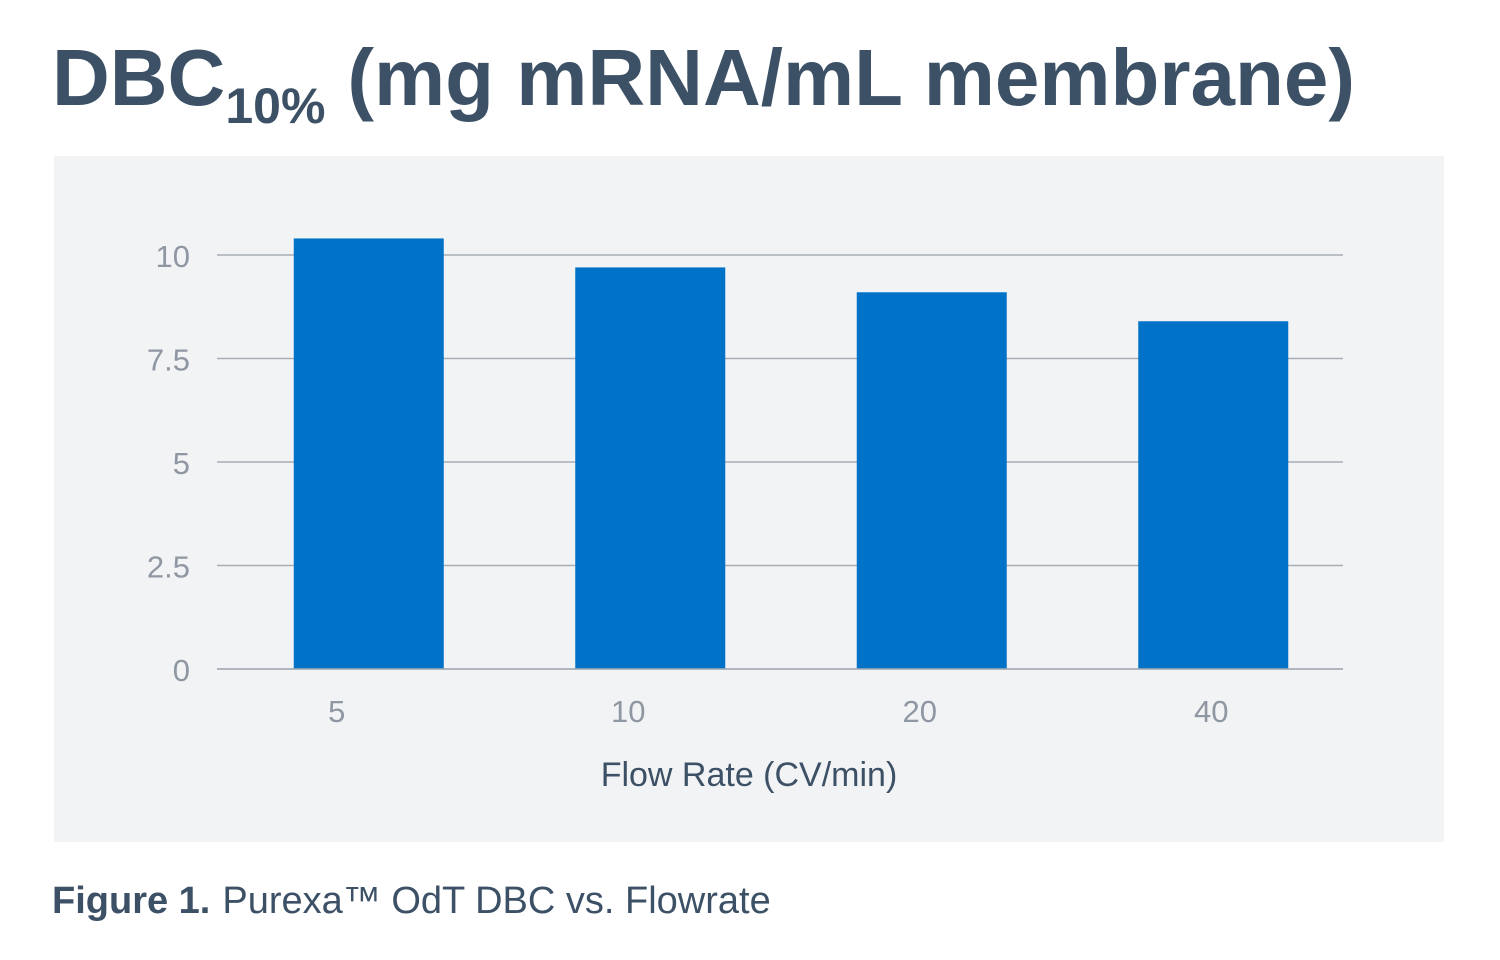 This screenshot has width=1500, height=960. What do you see at coordinates (131, 901) in the screenshot?
I see `caption-label: Figure 1.` at bounding box center [131, 901].